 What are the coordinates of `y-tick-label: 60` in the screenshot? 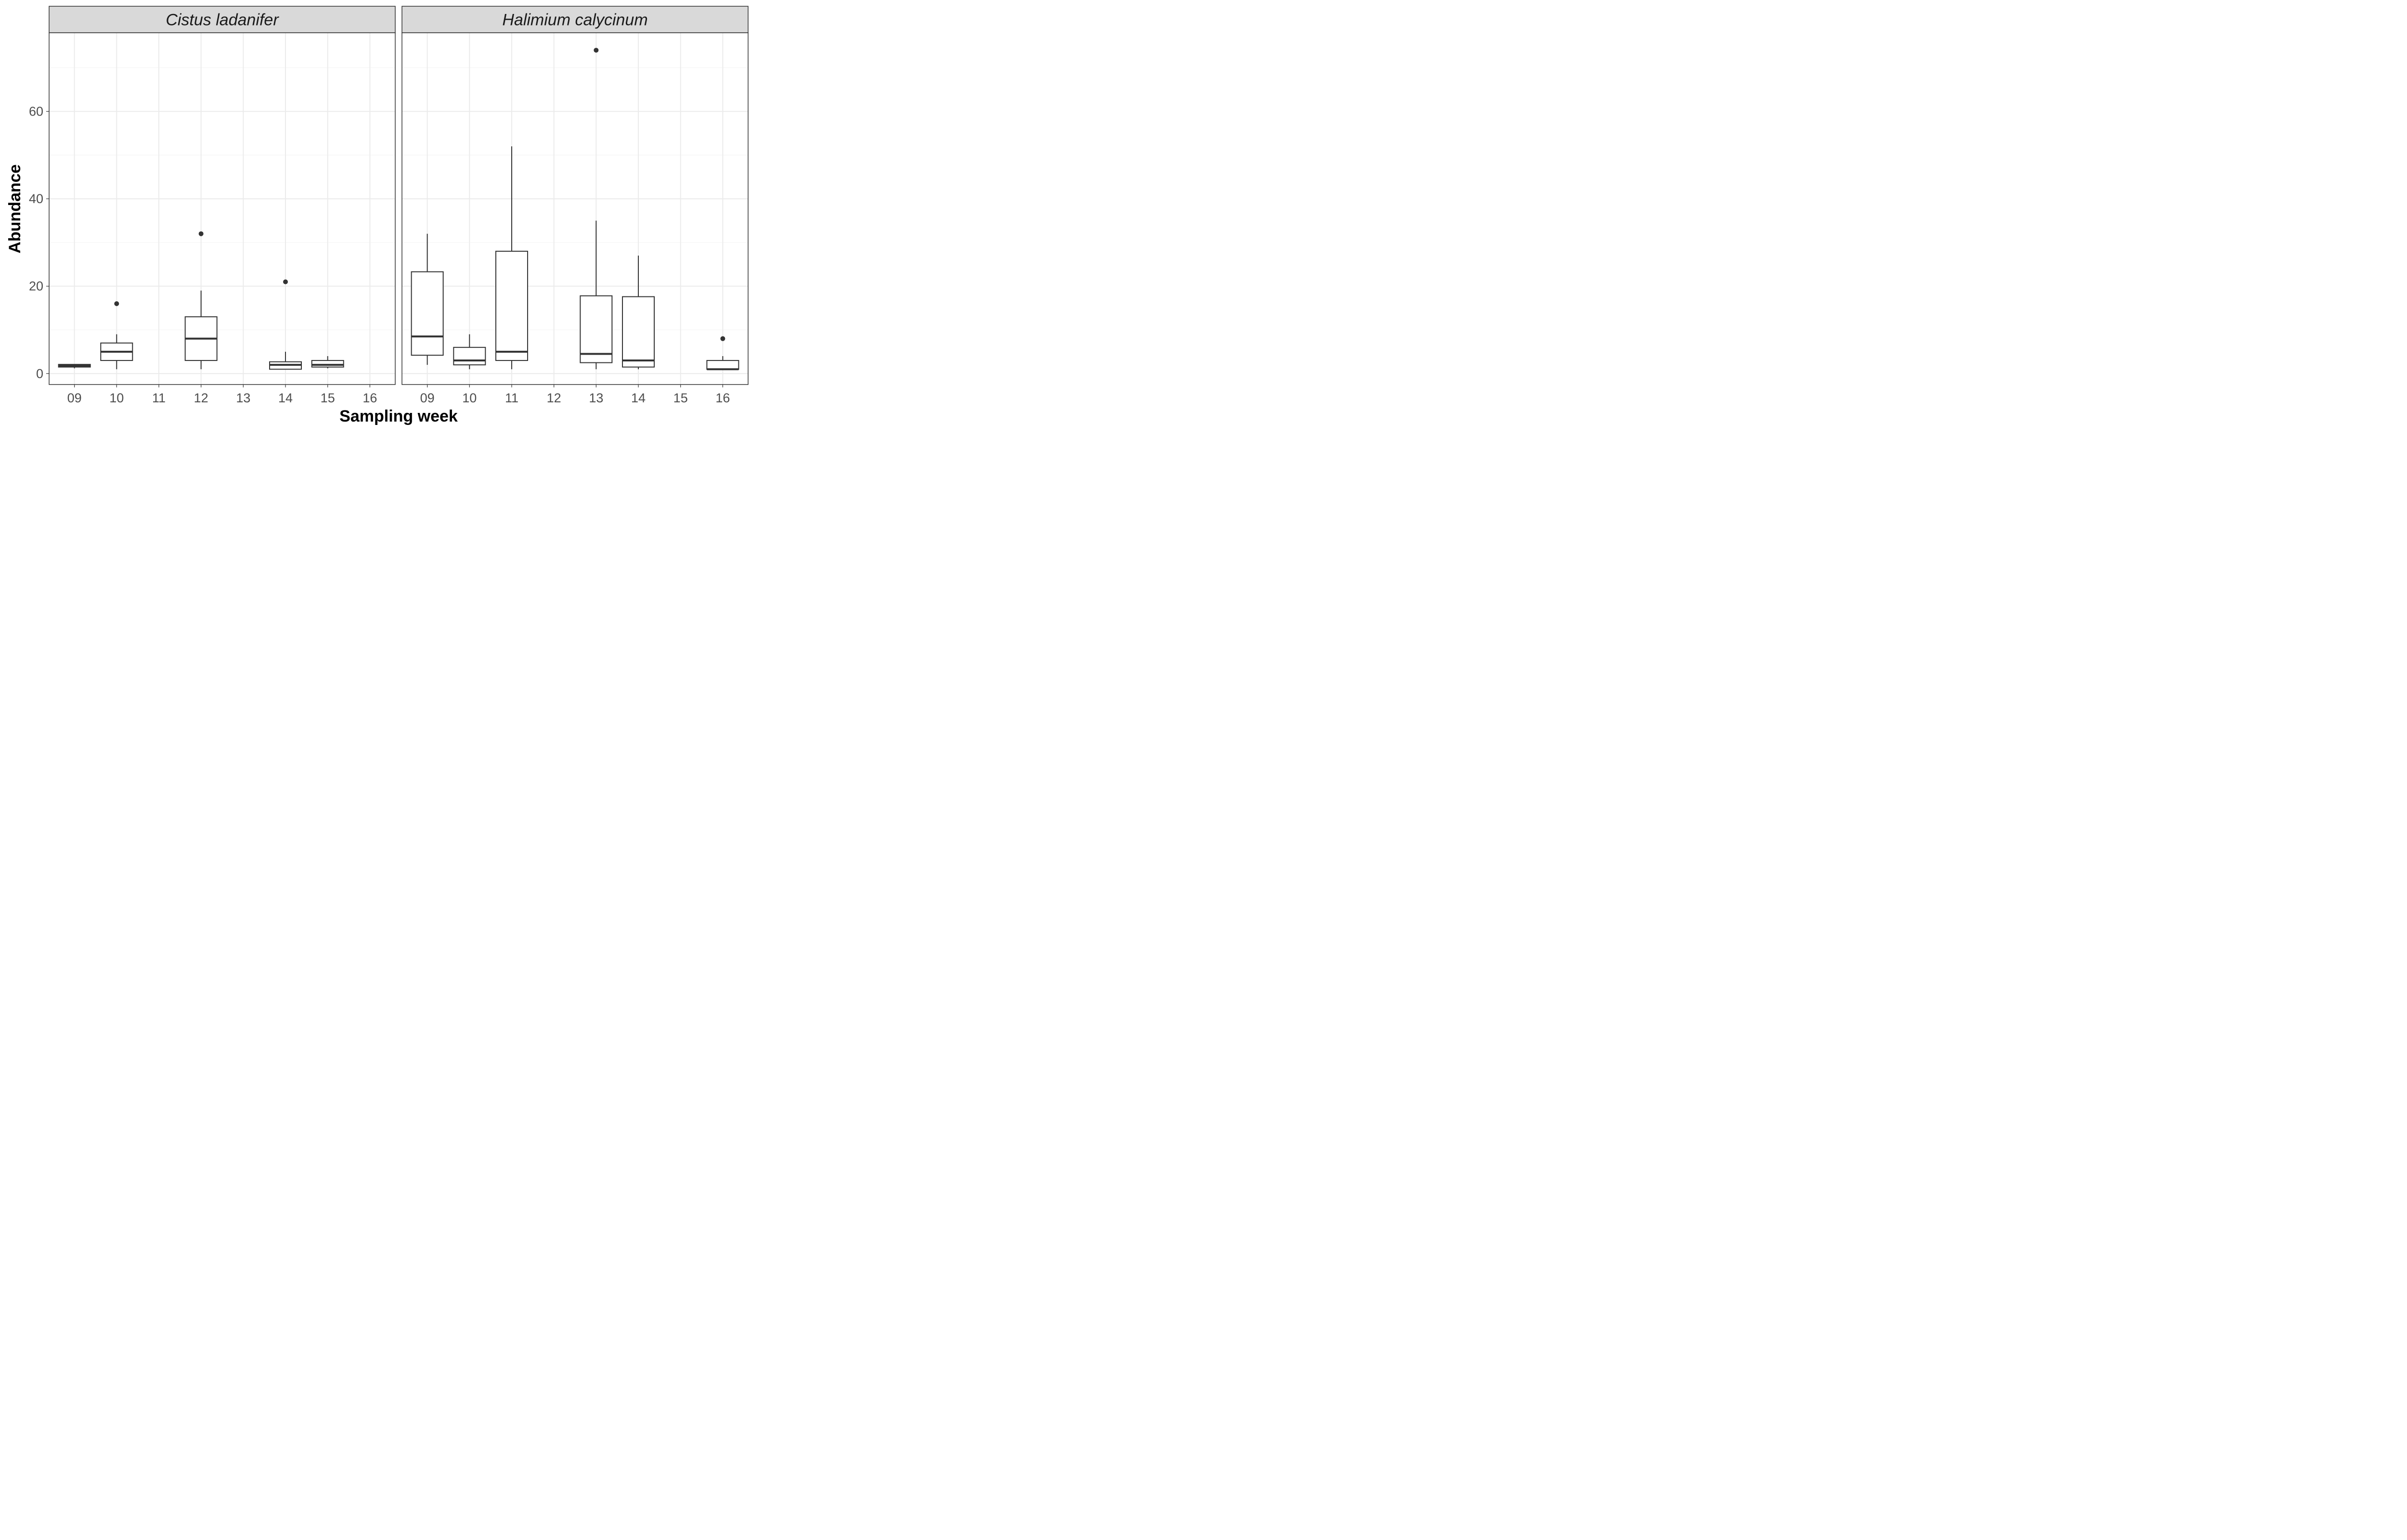 It's located at (36, 111).